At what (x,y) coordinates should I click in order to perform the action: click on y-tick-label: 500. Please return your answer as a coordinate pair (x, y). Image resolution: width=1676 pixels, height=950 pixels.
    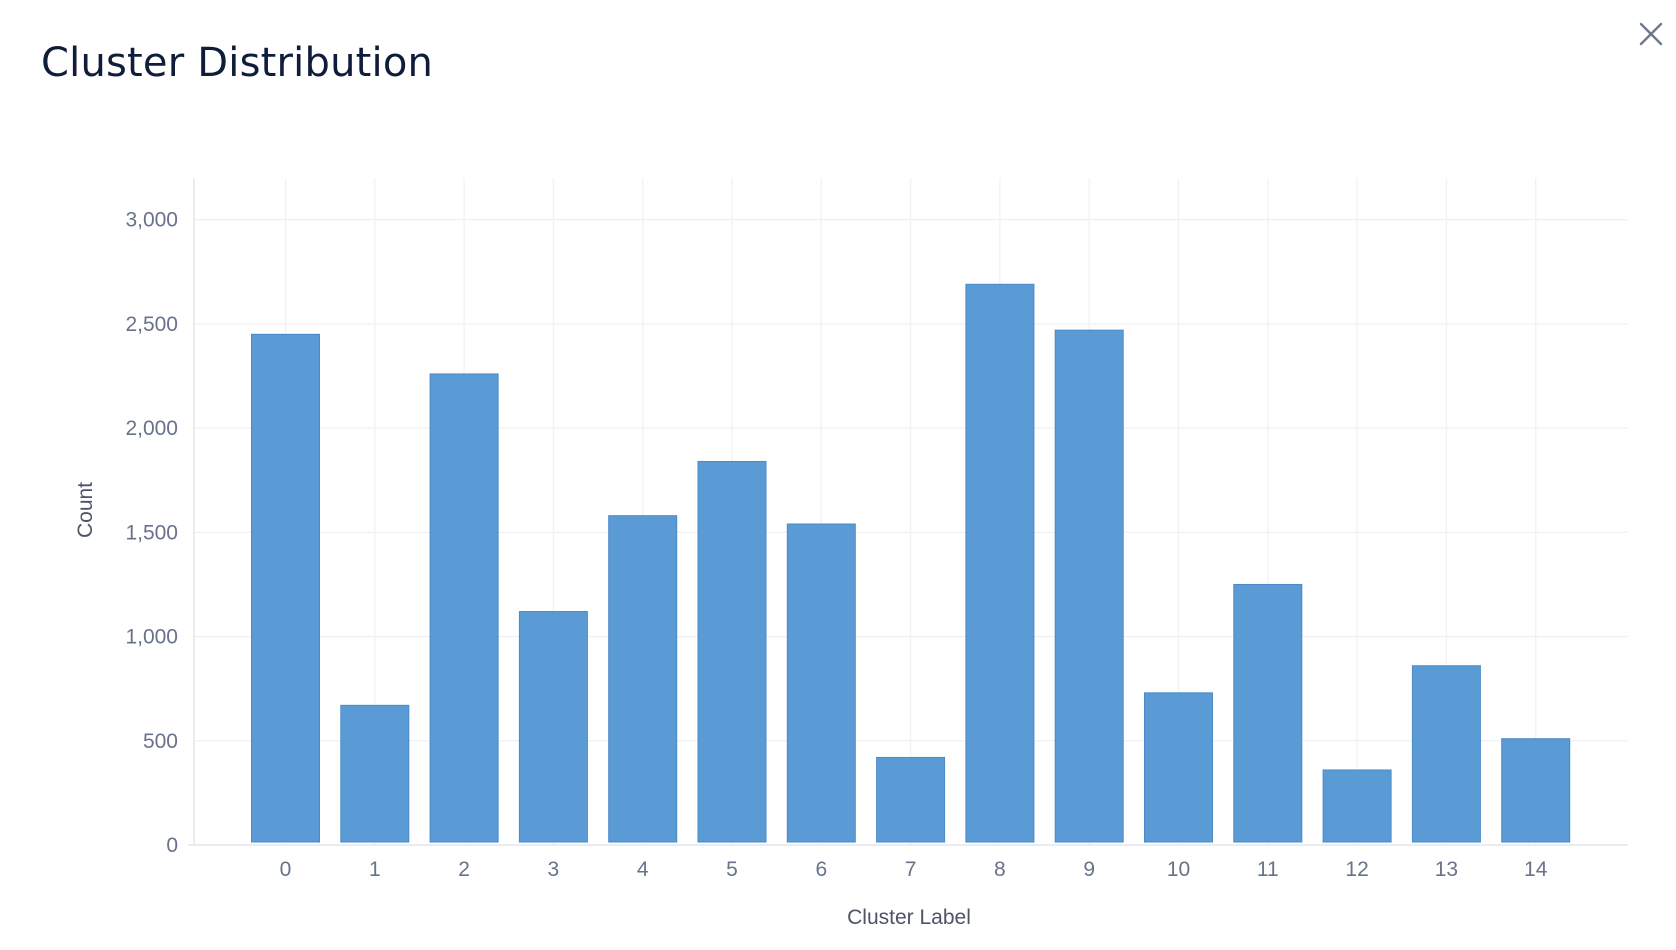
    Looking at the image, I should click on (160, 741).